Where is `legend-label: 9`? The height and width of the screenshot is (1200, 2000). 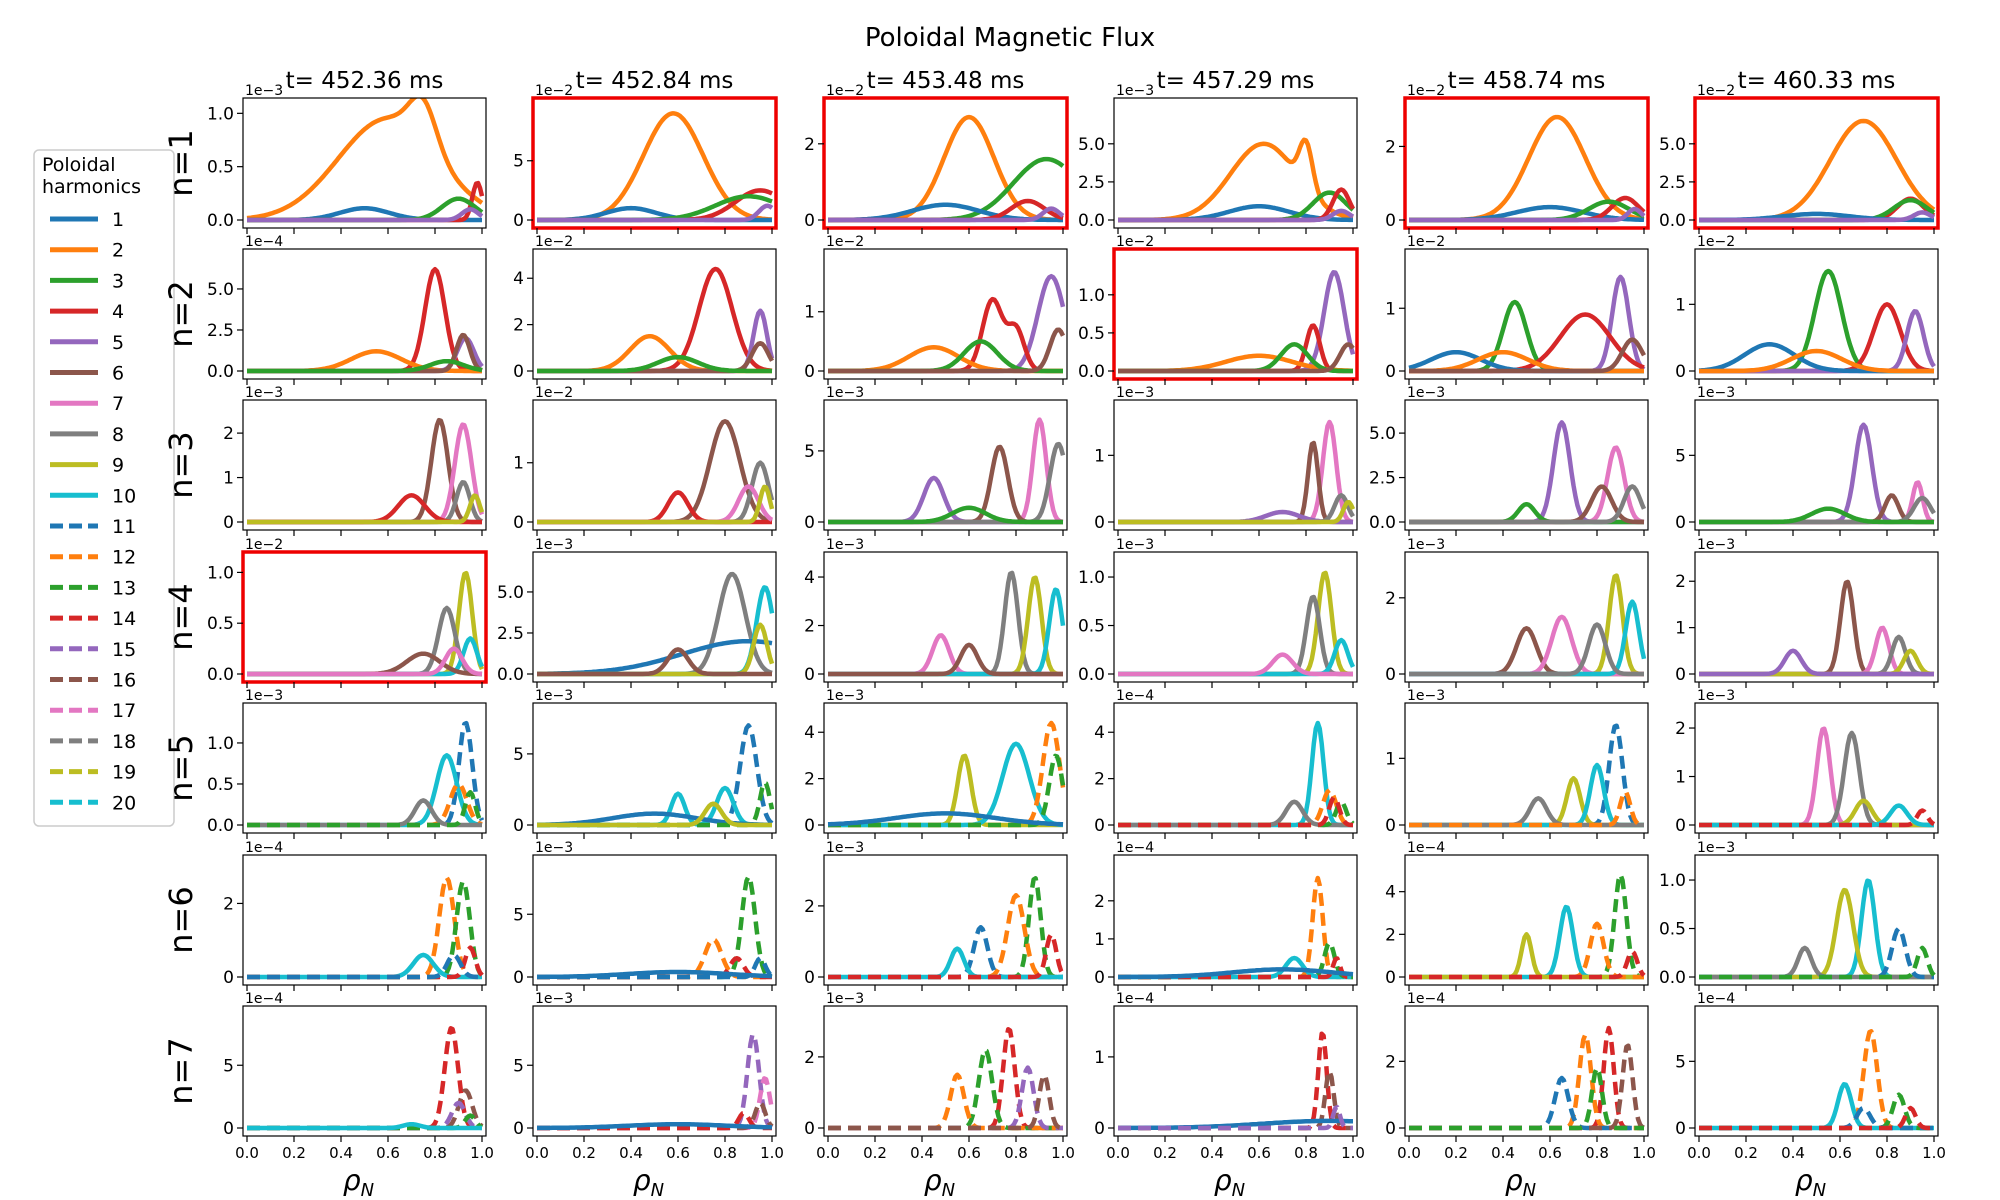 legend-label: 9 is located at coordinates (118, 466).